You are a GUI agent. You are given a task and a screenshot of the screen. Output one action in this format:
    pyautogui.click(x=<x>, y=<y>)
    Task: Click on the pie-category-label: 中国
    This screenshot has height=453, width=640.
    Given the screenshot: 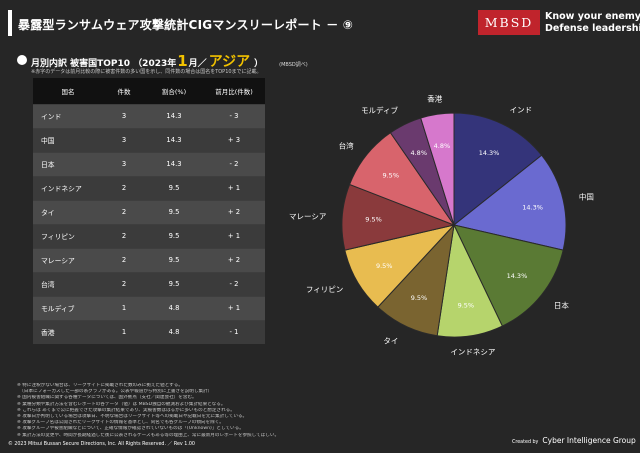 What is the action you would take?
    pyautogui.click(x=586, y=197)
    